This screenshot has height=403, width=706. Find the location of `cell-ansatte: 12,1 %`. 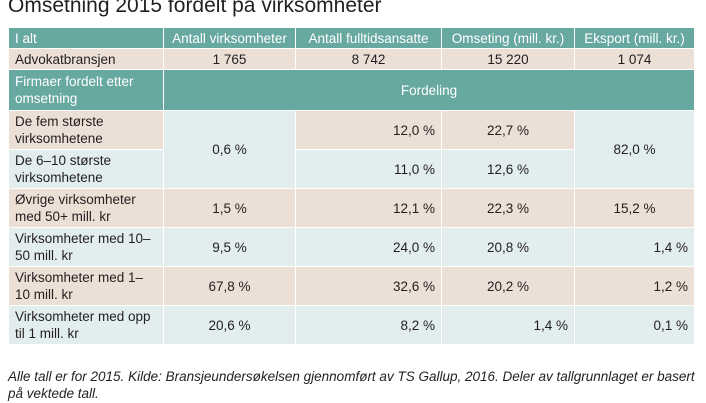

cell-ansatte: 12,1 % is located at coordinates (368, 208).